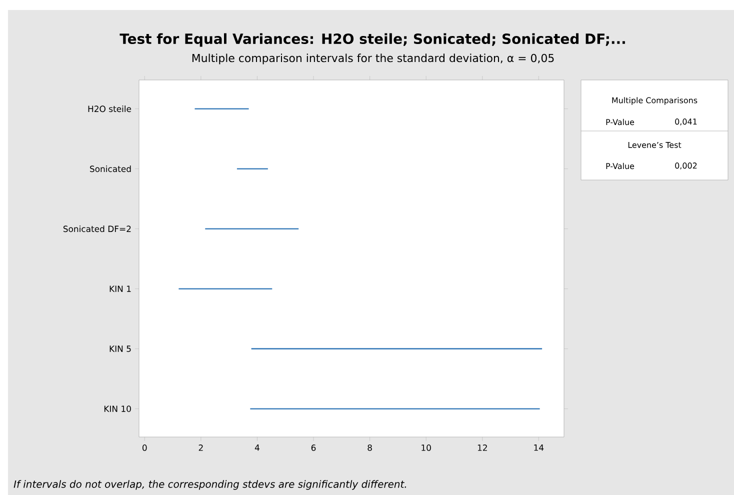  I want to click on y-tick-label: Sonicated, so click(110, 169).